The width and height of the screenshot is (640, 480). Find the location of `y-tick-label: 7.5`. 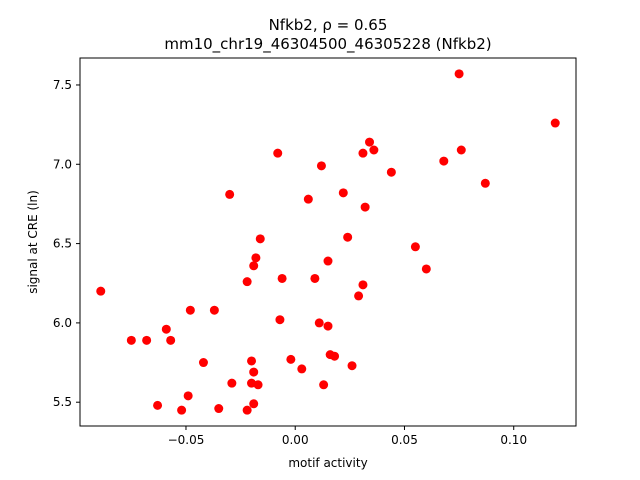

y-tick-label: 7.5 is located at coordinates (62, 85).